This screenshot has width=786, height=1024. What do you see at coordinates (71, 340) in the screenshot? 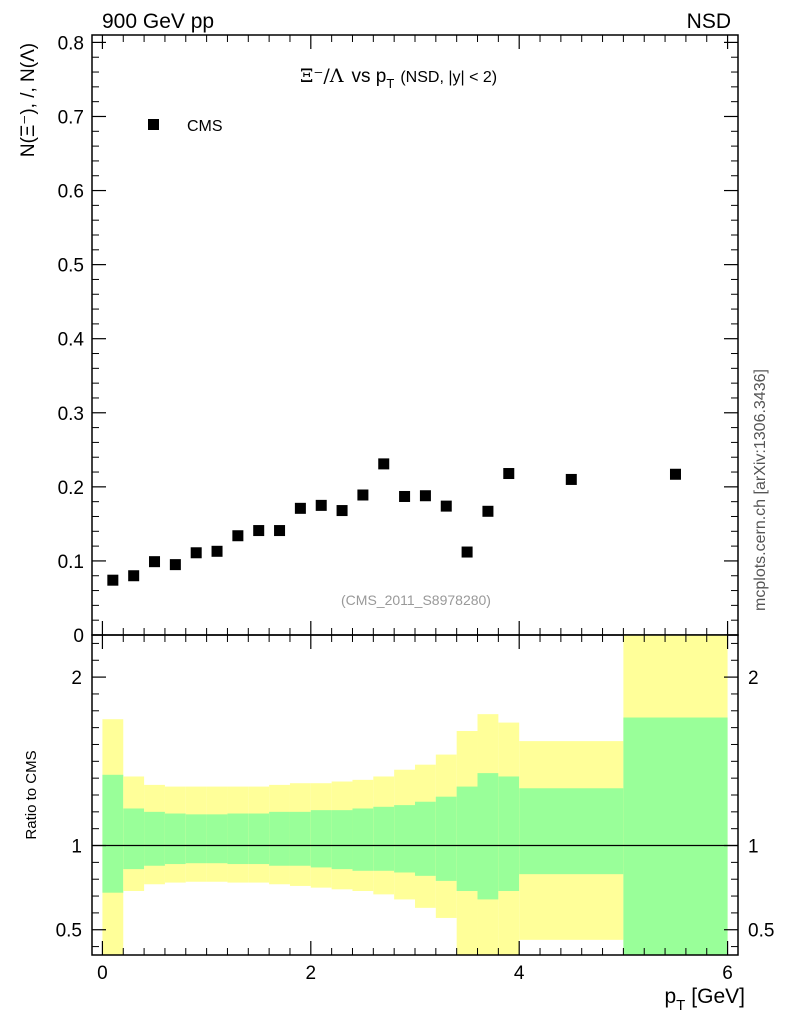
I see `y-tick-label: 0.4` at bounding box center [71, 340].